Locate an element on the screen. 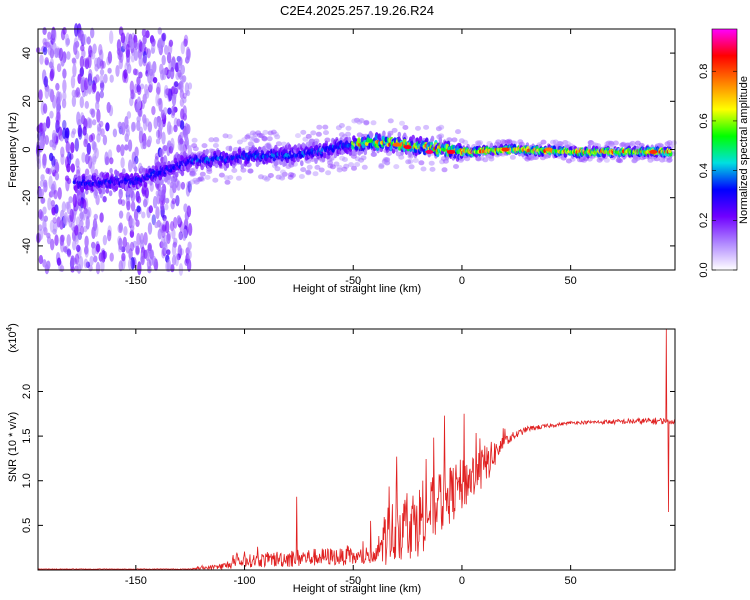 The width and height of the screenshot is (750, 600). colorbar-label: Normalized spectral amplitude is located at coordinates (744, 150).